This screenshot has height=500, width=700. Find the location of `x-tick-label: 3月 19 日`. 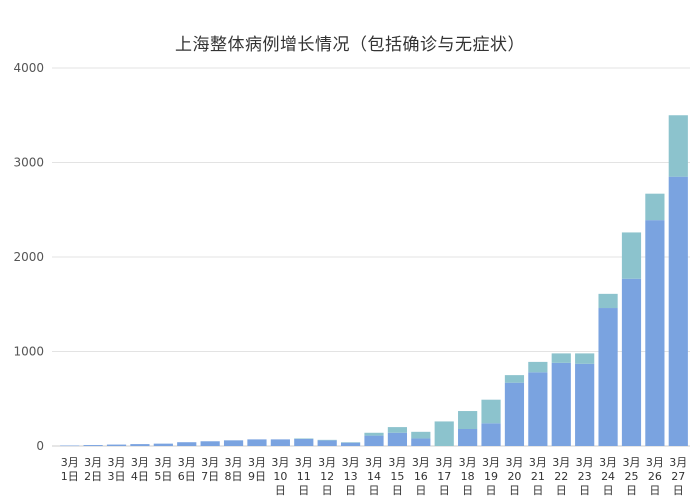

x-tick-label: 3月 19 日 is located at coordinates (491, 476).